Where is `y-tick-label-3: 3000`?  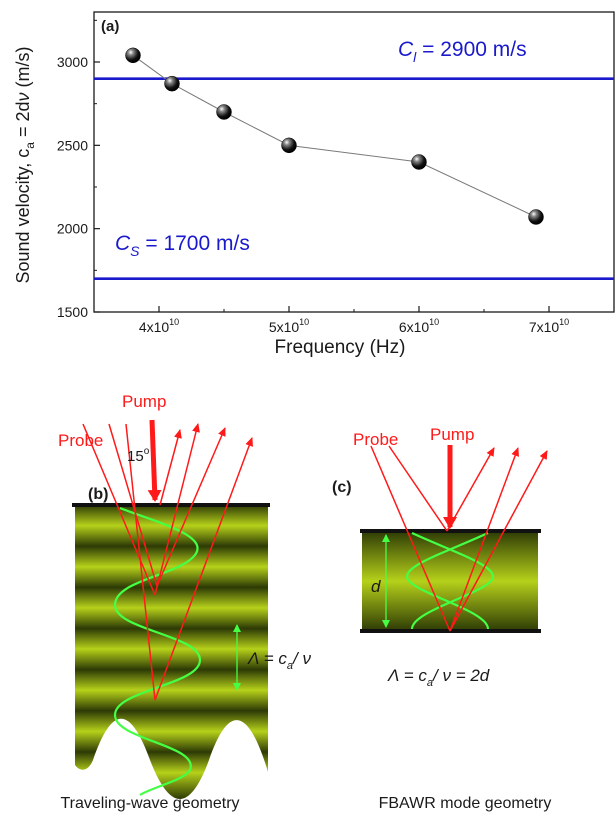 y-tick-label-3: 3000 is located at coordinates (72, 62).